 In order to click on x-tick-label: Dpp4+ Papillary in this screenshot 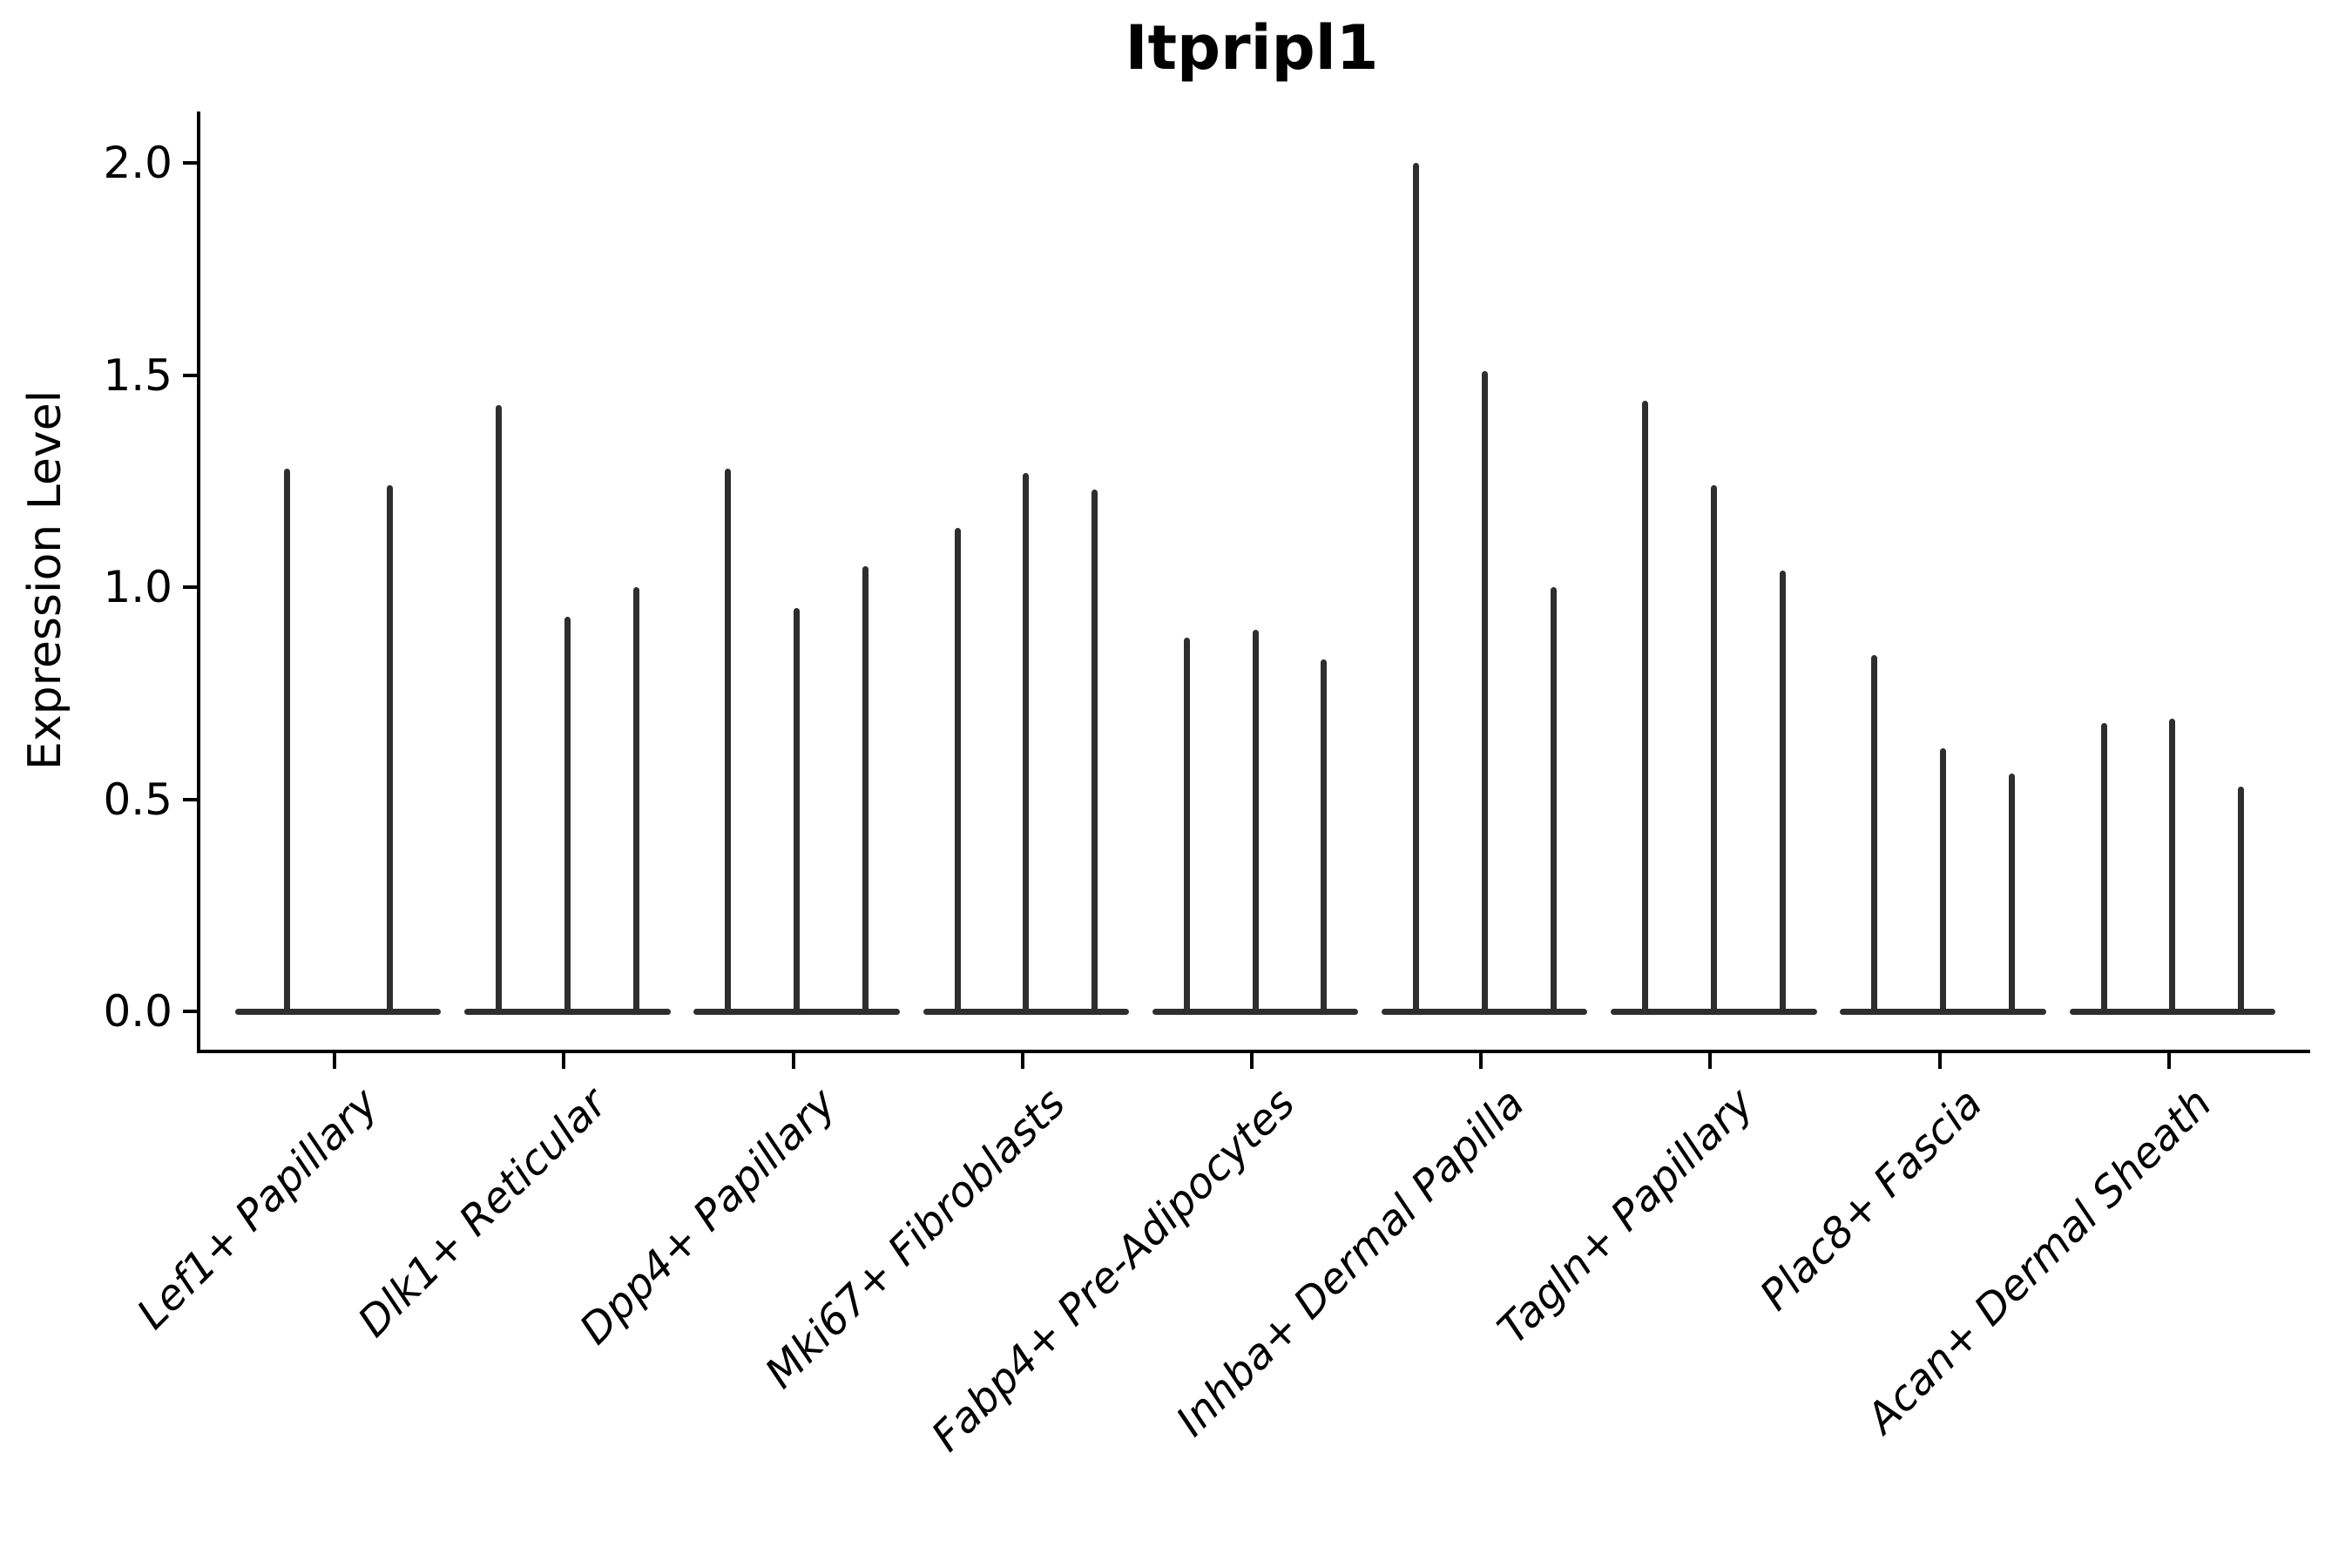, I will do `click(708, 1216)`.